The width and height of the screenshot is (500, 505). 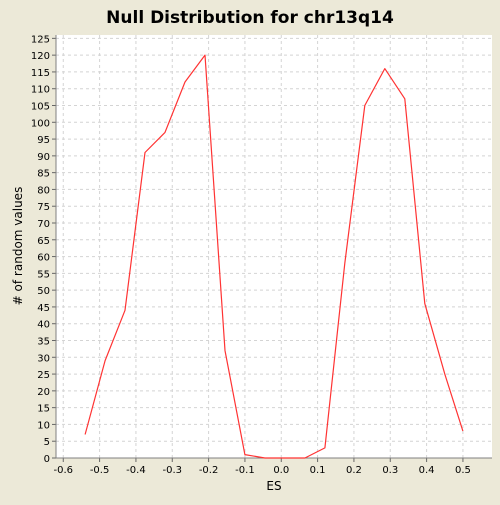 What do you see at coordinates (43, 325) in the screenshot?
I see `y-tick-label: 40` at bounding box center [43, 325].